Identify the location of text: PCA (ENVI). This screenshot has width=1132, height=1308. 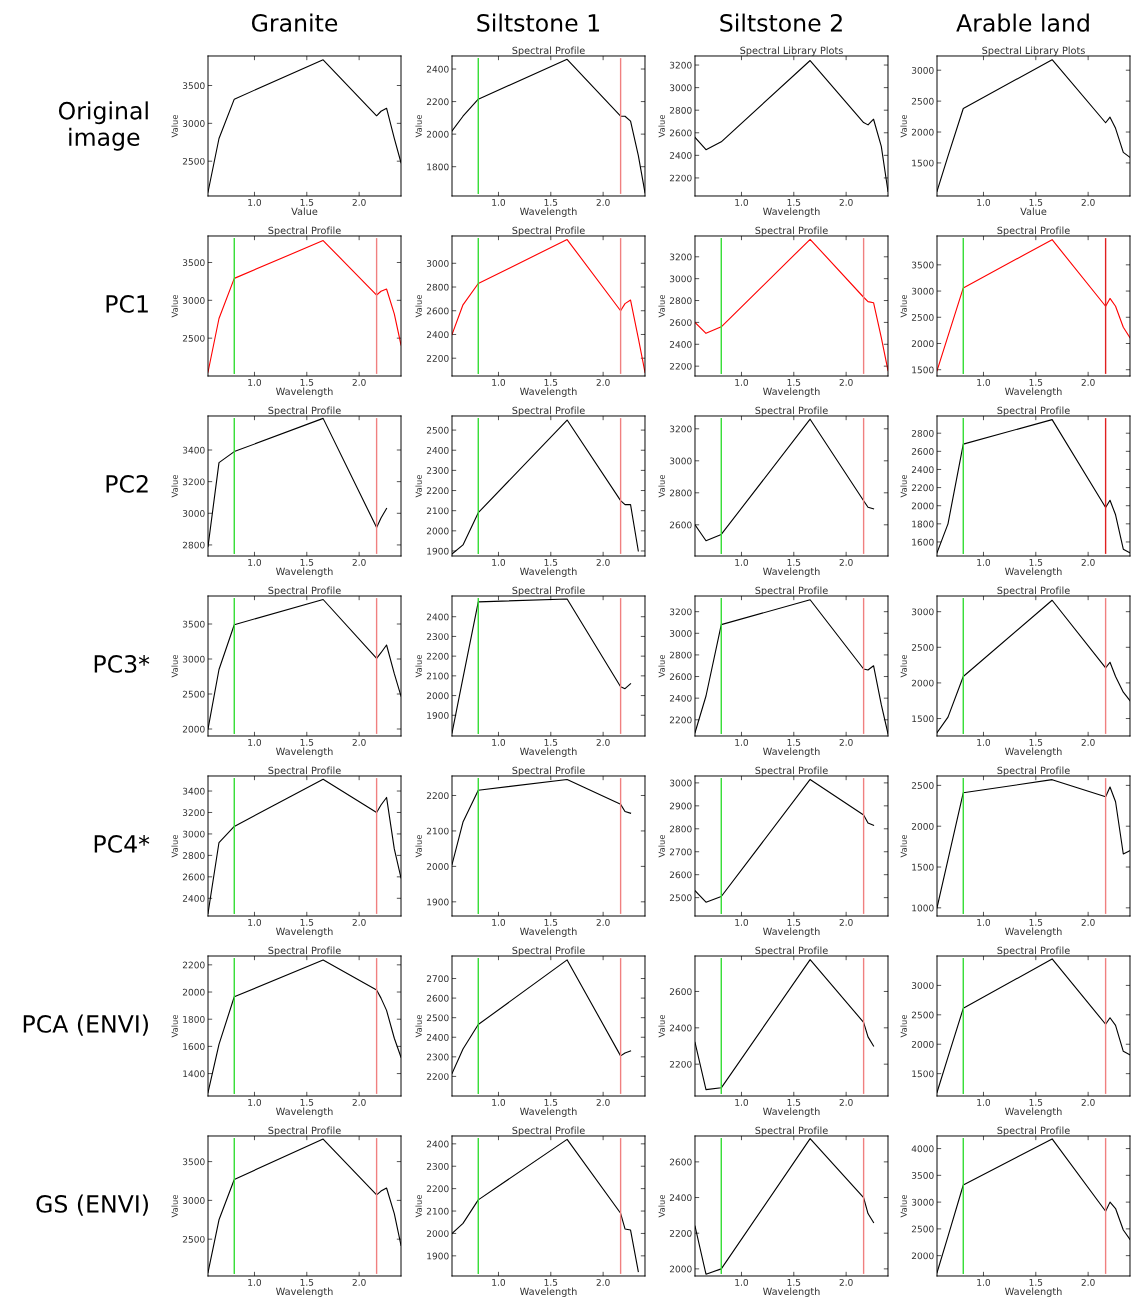
(85, 1025).